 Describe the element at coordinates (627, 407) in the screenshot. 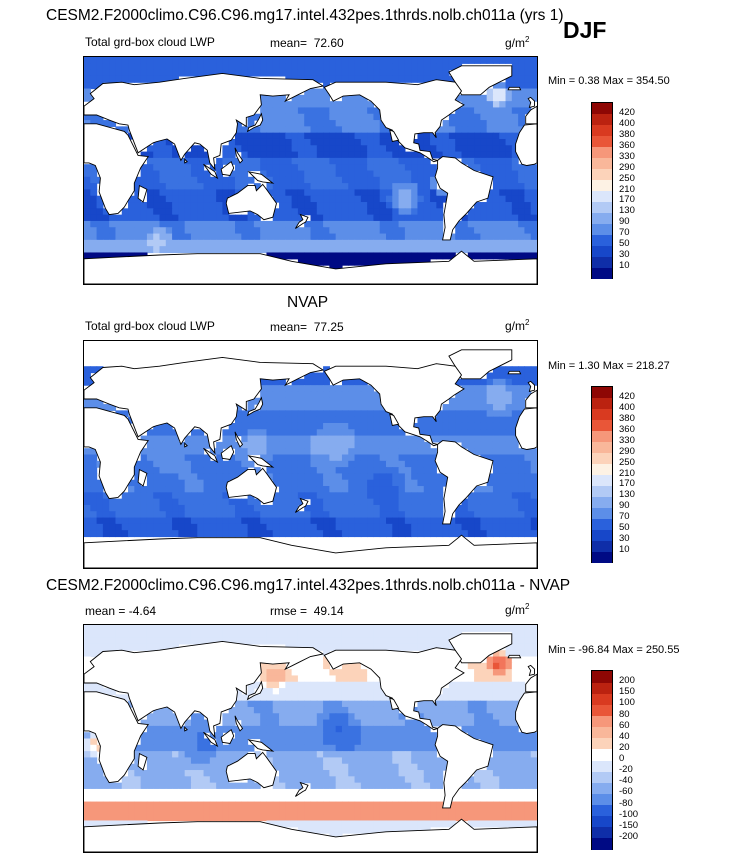

I see `colorbar-tick-label: 400` at that location.